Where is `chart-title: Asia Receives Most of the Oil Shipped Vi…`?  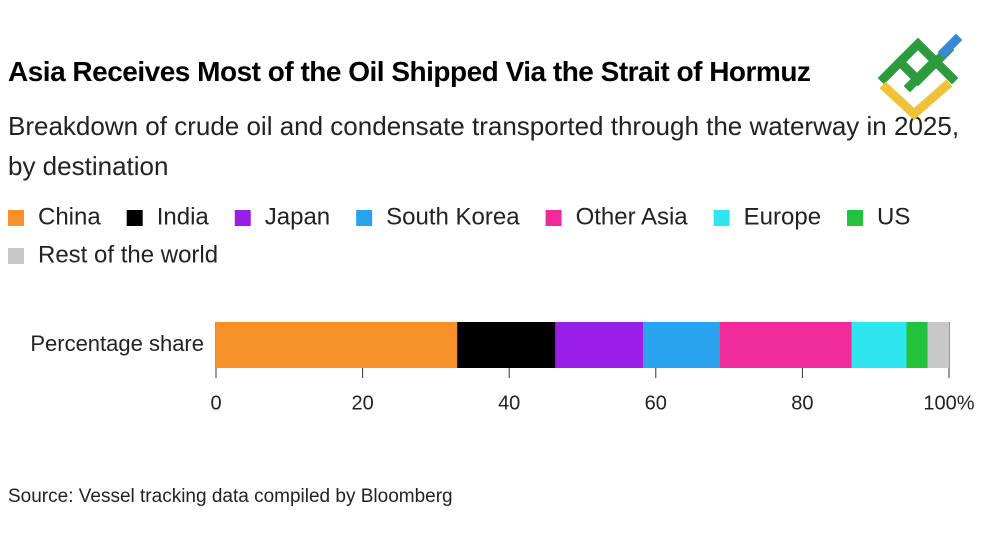 chart-title: Asia Receives Most of the Oil Shipped Vi… is located at coordinates (409, 71).